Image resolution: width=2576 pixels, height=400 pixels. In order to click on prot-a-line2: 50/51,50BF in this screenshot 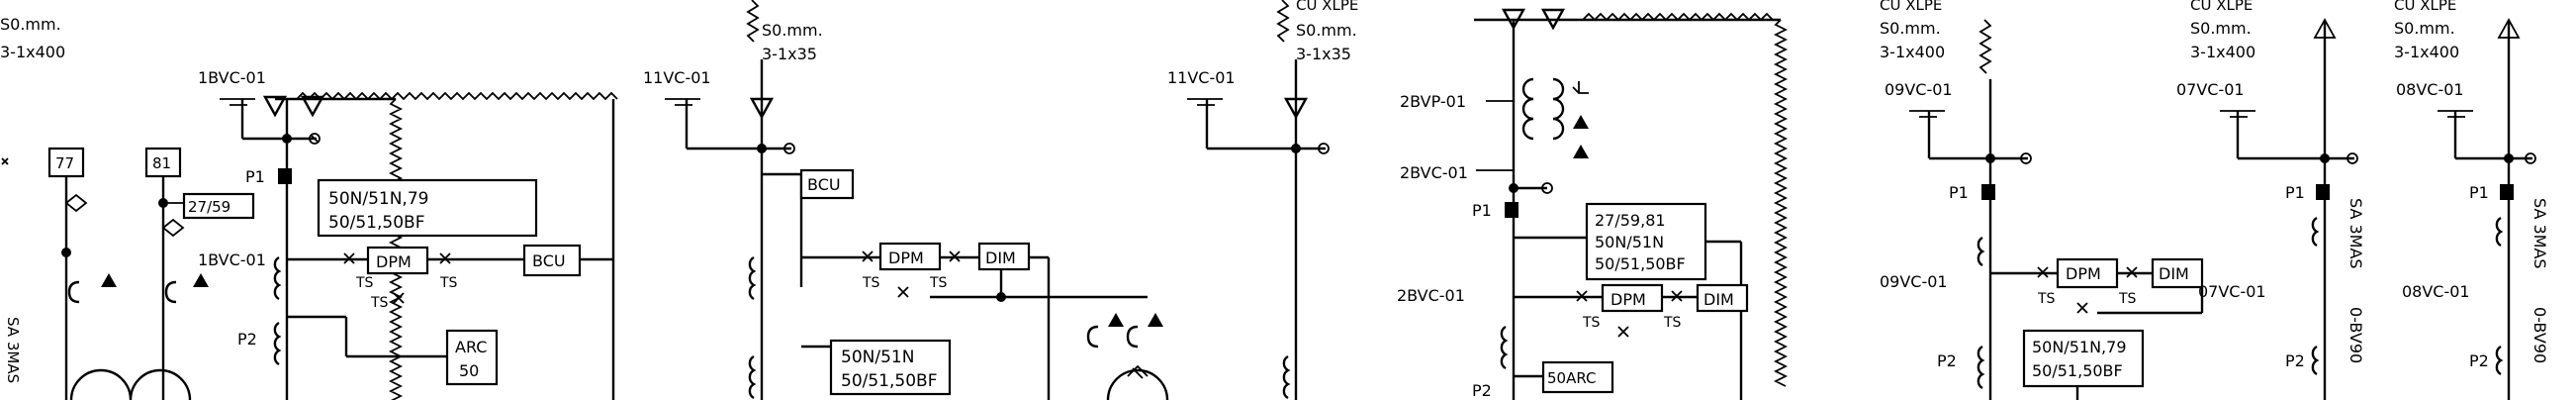, I will do `click(376, 223)`.